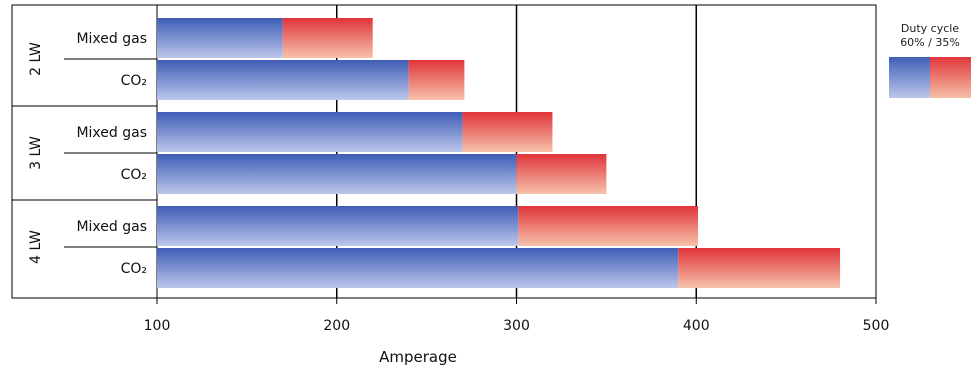 This screenshot has height=366, width=977. I want to click on legend-title-line2: 60% / 35%, so click(930, 42).